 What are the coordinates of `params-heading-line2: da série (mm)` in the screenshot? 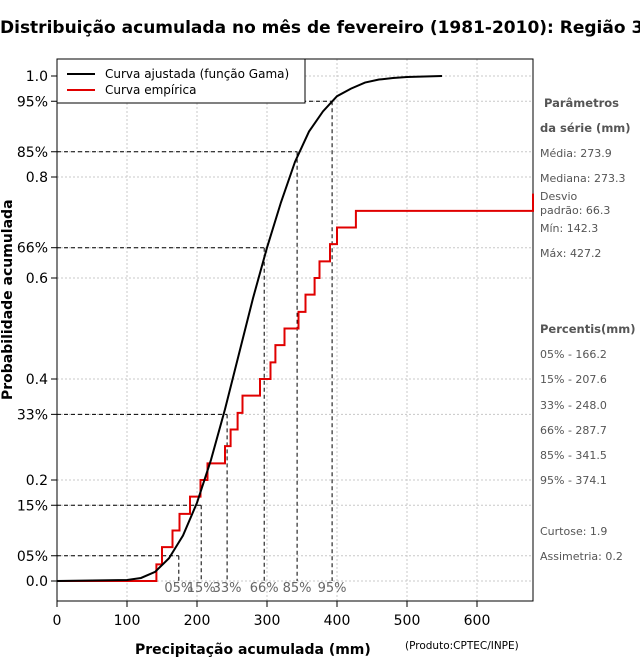 It's located at (585, 128).